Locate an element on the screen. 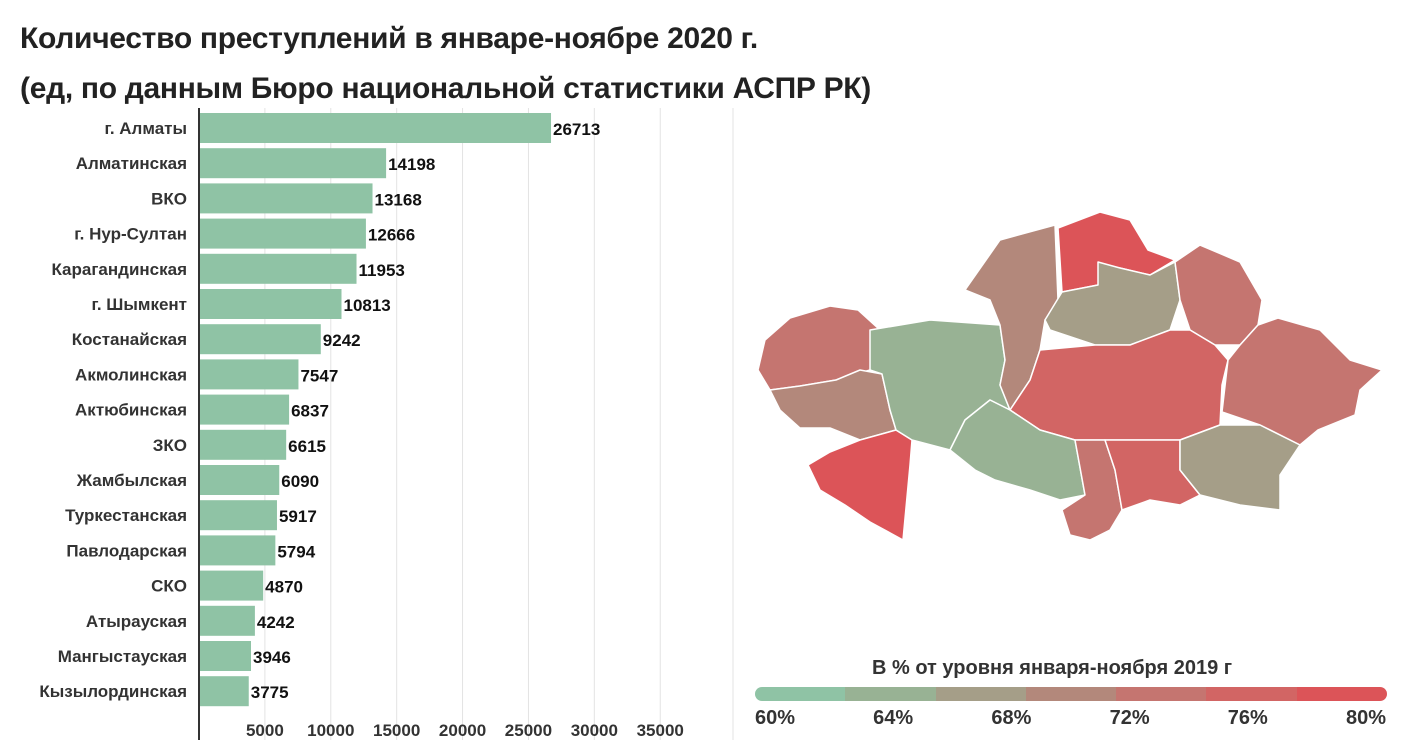 The image size is (1405, 748). category-label-4: Карагандинская is located at coordinates (119, 269).